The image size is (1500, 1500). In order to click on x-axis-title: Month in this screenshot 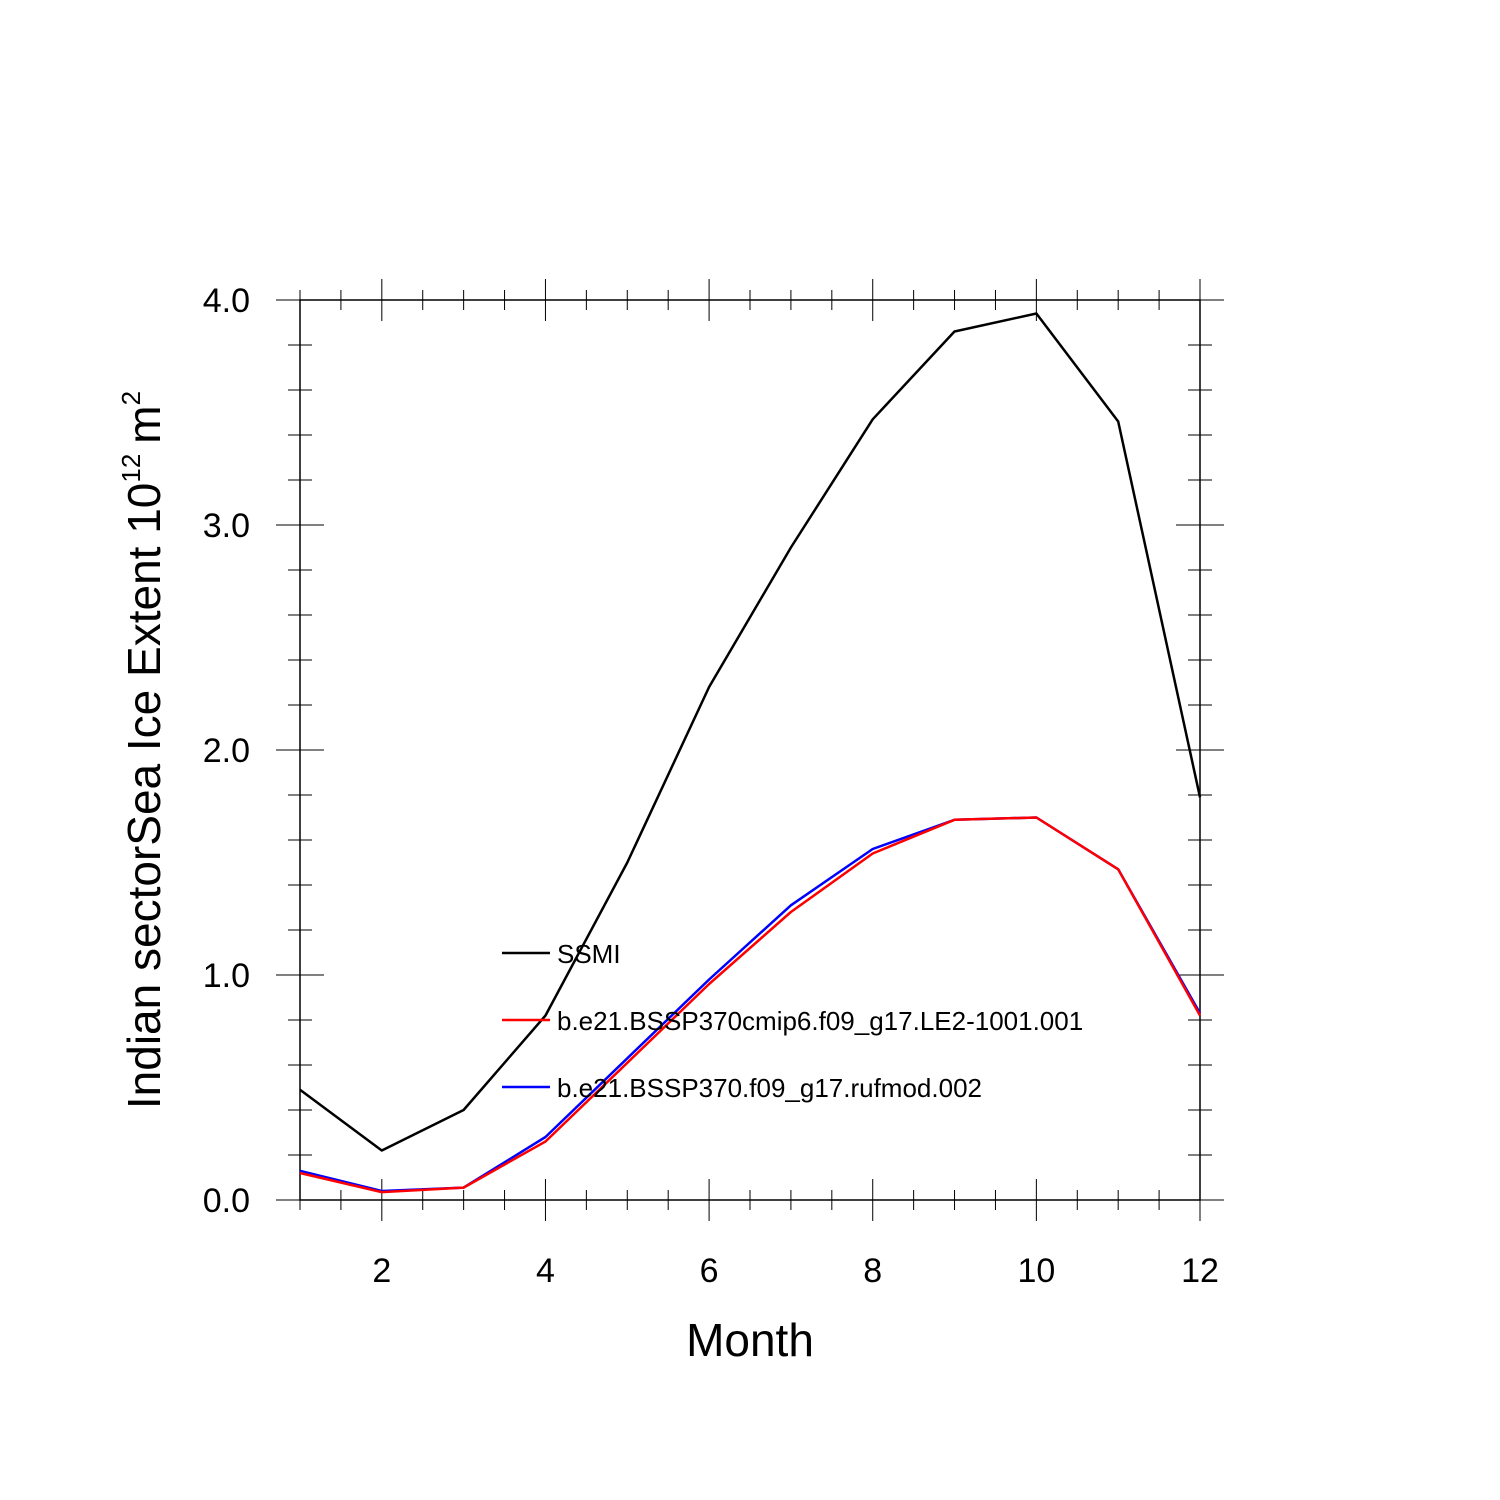, I will do `click(750, 1340)`.